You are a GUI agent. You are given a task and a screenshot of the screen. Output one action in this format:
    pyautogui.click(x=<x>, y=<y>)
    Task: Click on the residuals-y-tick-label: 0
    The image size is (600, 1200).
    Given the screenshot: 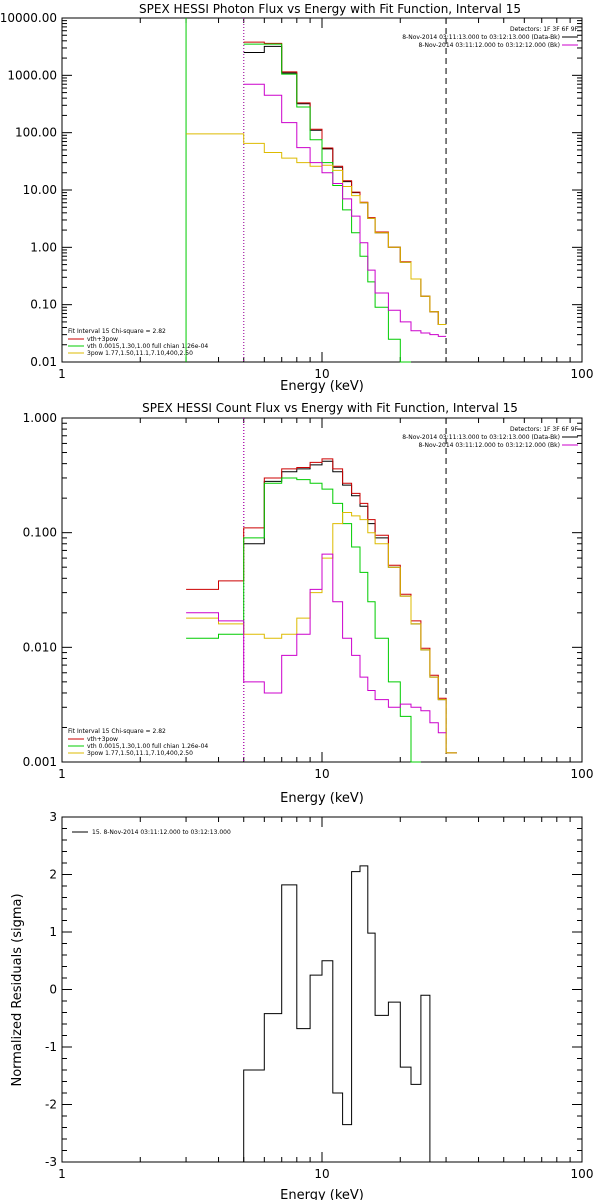 What is the action you would take?
    pyautogui.click(x=53, y=990)
    